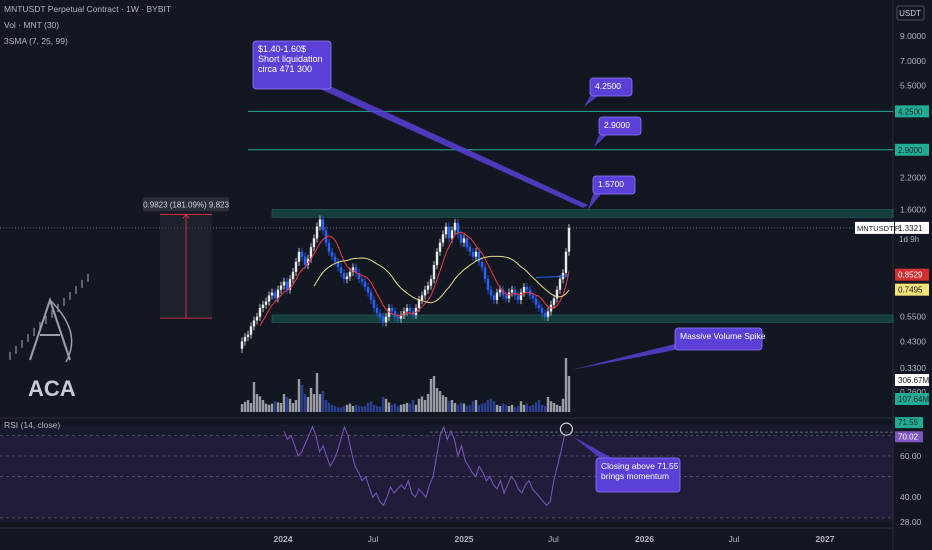 Image resolution: width=932 pixels, height=550 pixels. What do you see at coordinates (186, 204) in the screenshot?
I see `measure-label-bg` at bounding box center [186, 204].